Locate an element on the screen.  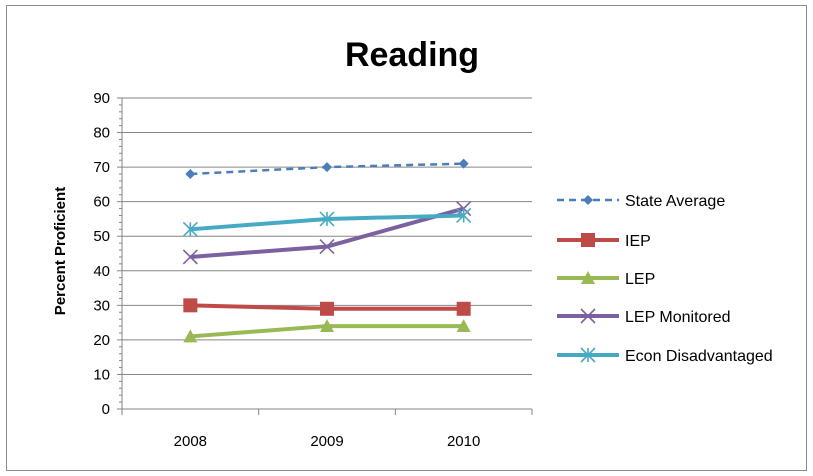
y-tick-label: 90 is located at coordinates (101, 98).